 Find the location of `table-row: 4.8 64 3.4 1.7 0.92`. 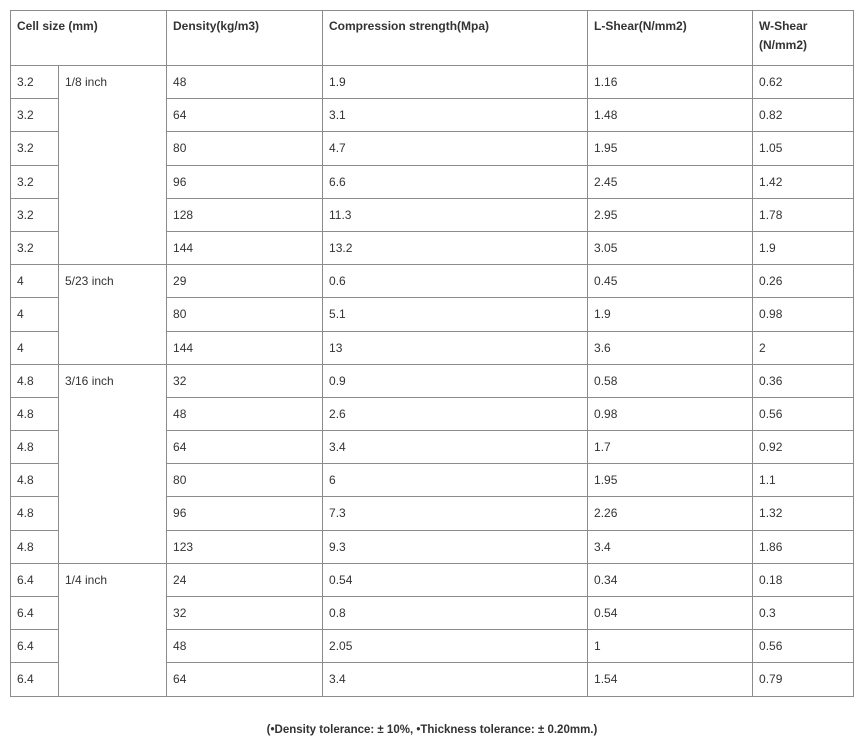

table-row: 4.8 64 3.4 1.7 0.92 is located at coordinates (432, 447).